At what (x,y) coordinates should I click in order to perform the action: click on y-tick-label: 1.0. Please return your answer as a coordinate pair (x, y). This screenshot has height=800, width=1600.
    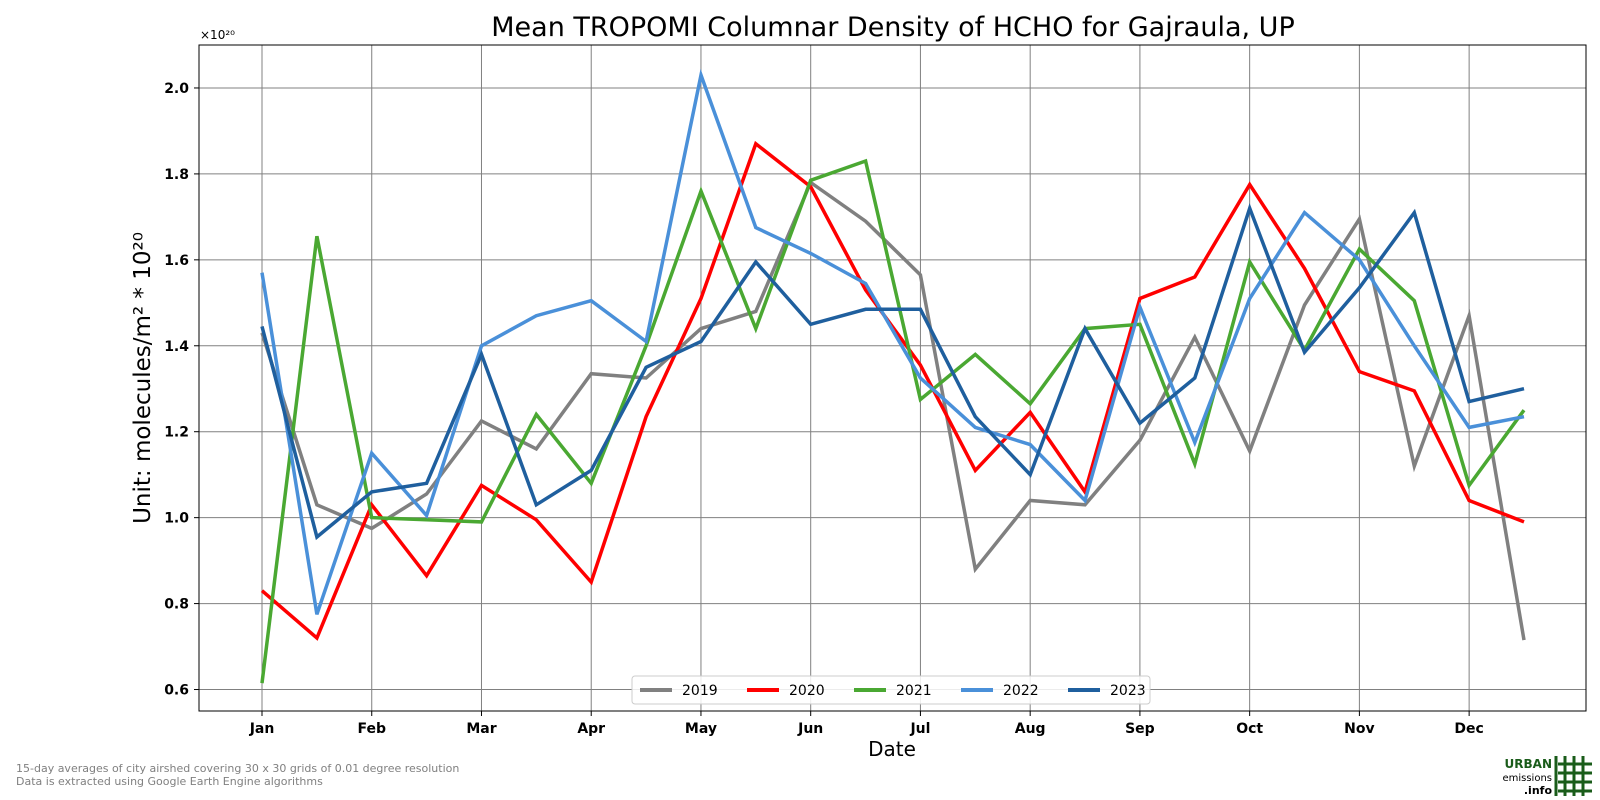
    Looking at the image, I should click on (176, 519).